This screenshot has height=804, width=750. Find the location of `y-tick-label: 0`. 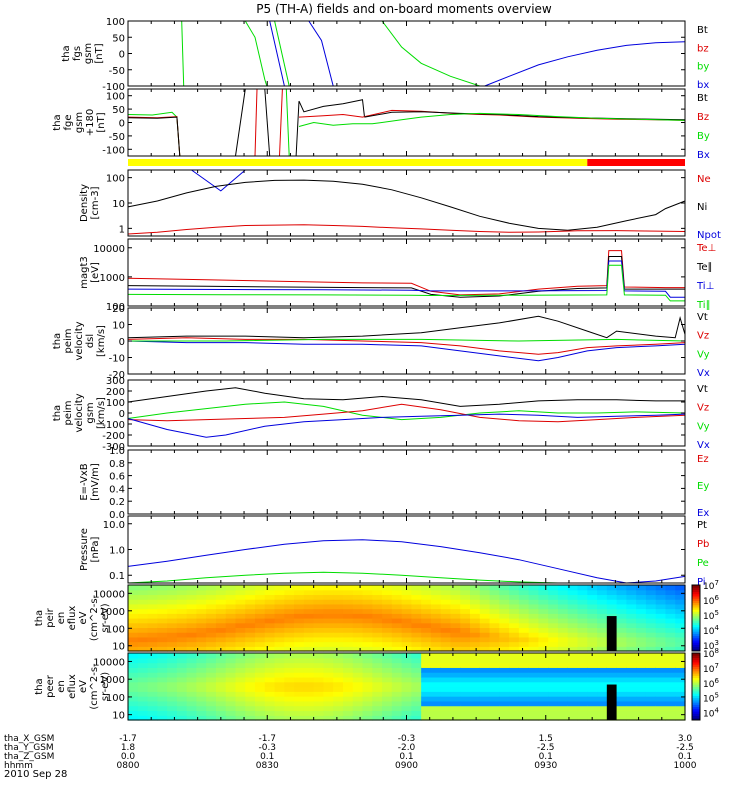

y-tick-label: 0 is located at coordinates (122, 124).